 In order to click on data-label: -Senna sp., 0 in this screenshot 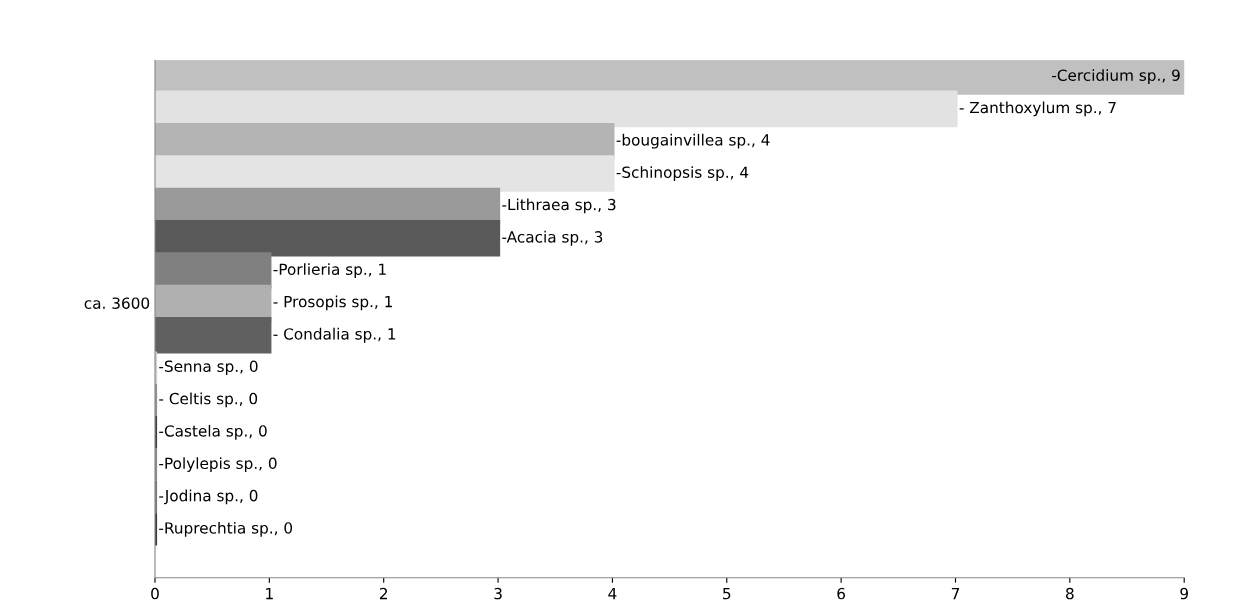, I will do `click(208, 367)`.